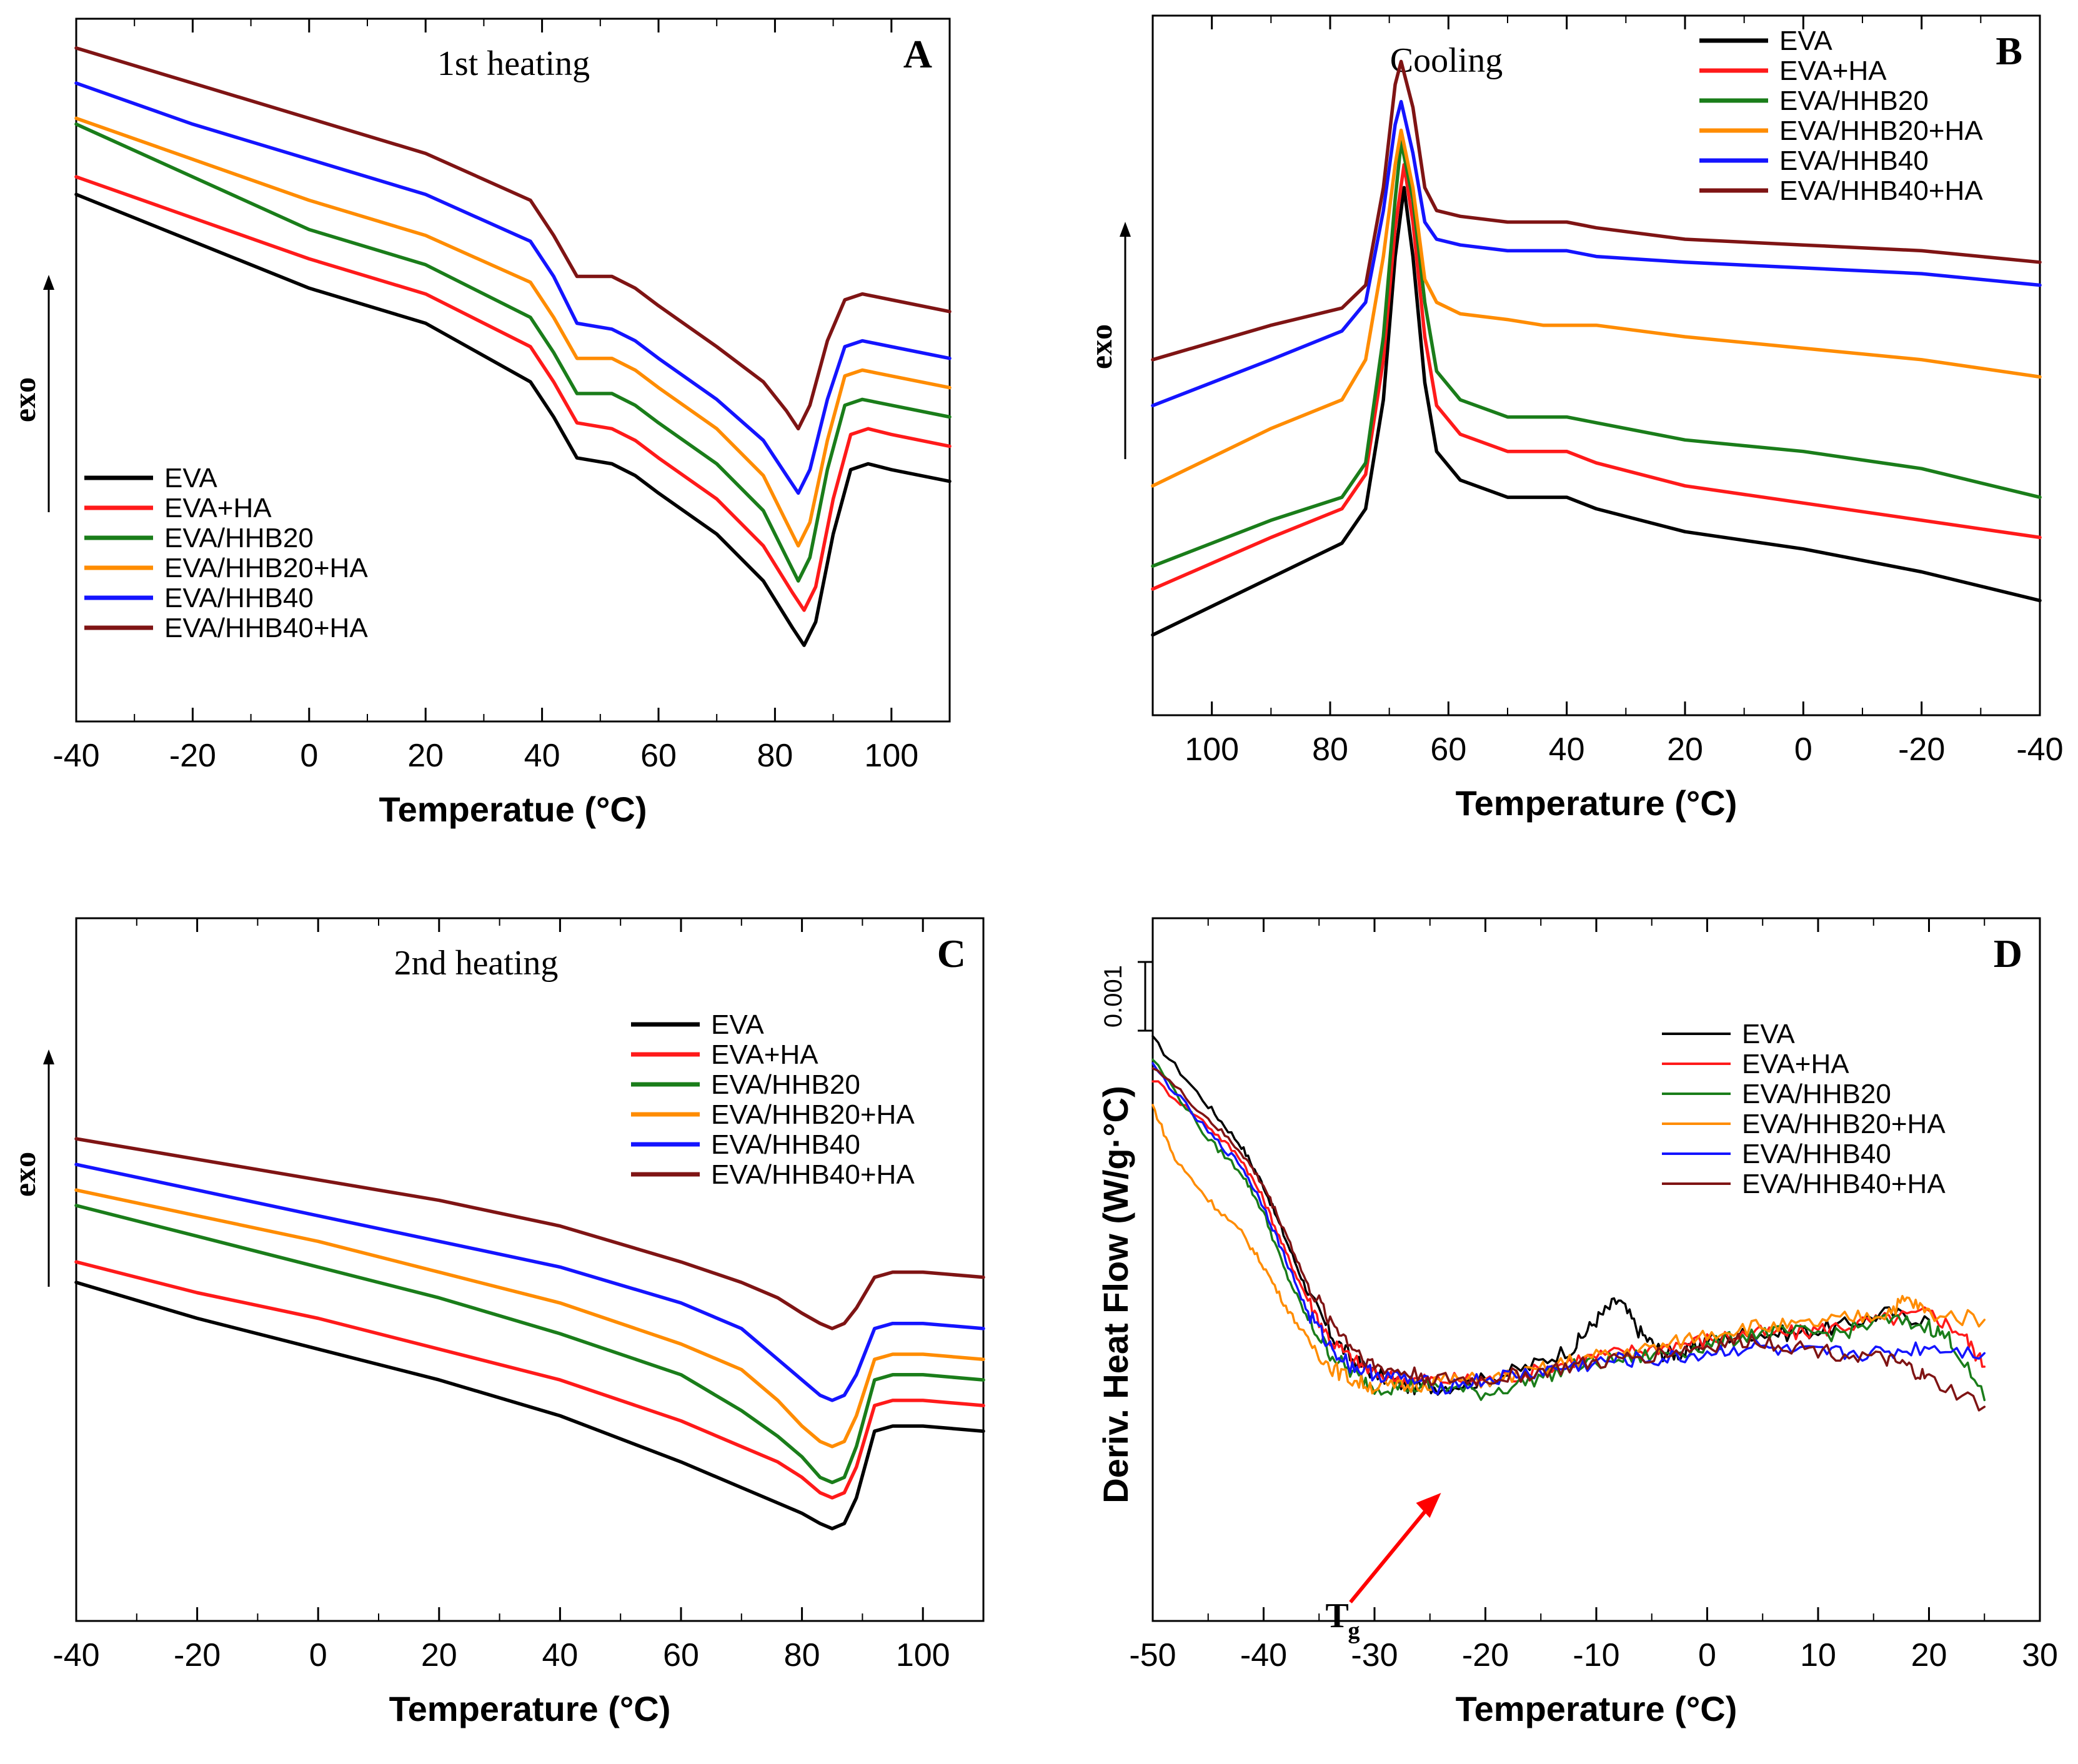 The width and height of the screenshot is (2078, 1764). I want to click on x-axis-label: Temperatue (°C), so click(513, 809).